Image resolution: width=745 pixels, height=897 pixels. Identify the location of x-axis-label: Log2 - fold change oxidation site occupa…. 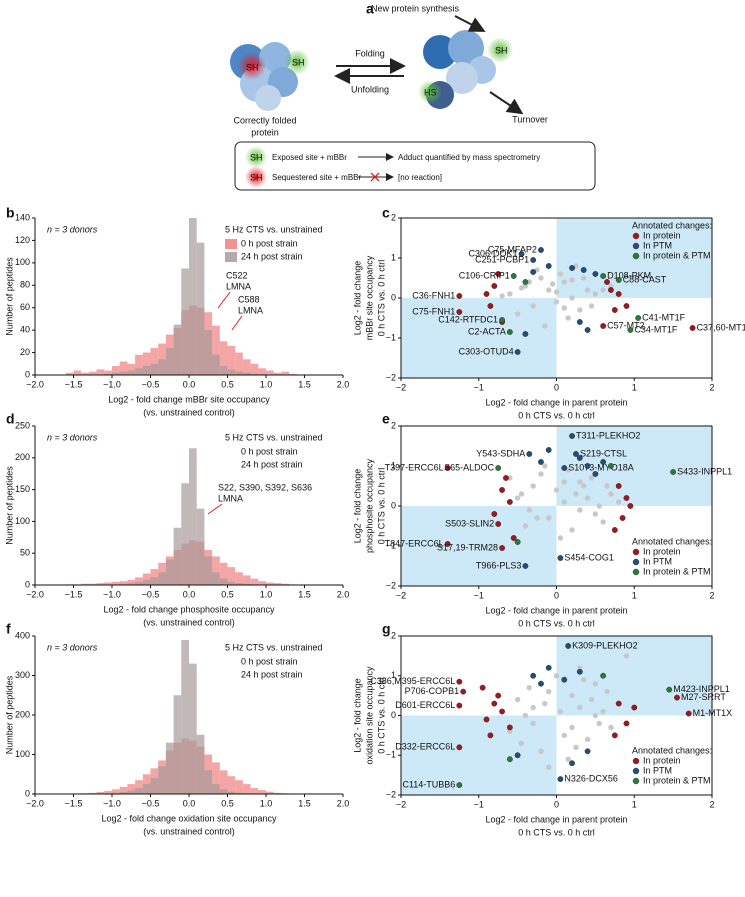
(189, 818).